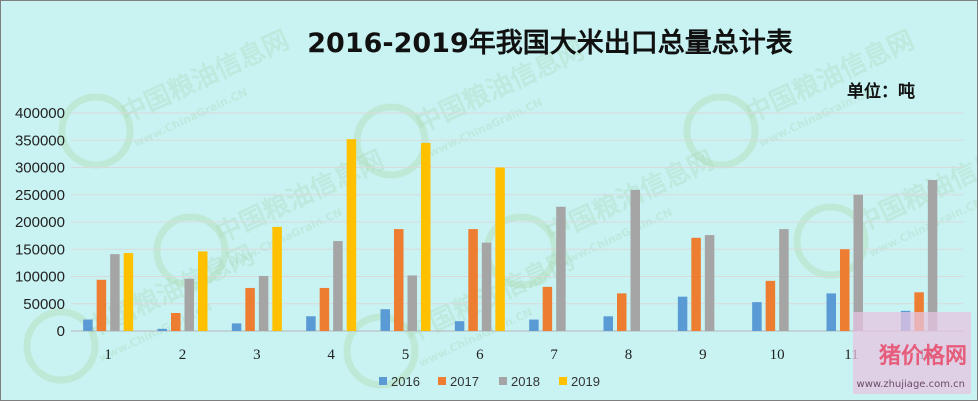  I want to click on legend-label-2019: 2019, so click(585, 381).